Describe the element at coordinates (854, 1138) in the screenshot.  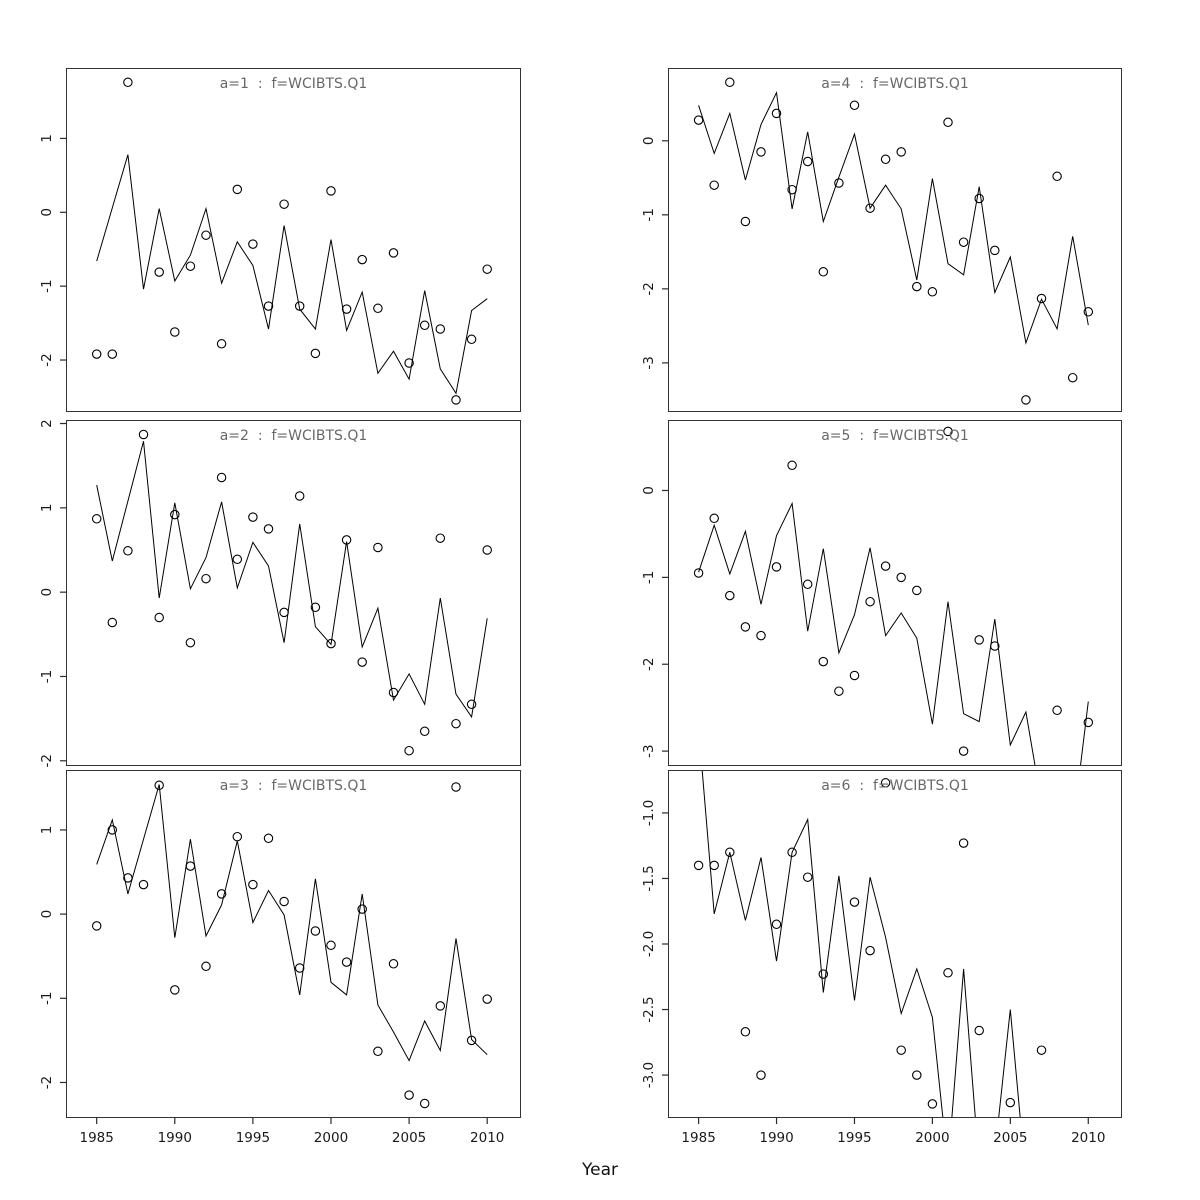
I see `x-tick-label: 1995` at that location.